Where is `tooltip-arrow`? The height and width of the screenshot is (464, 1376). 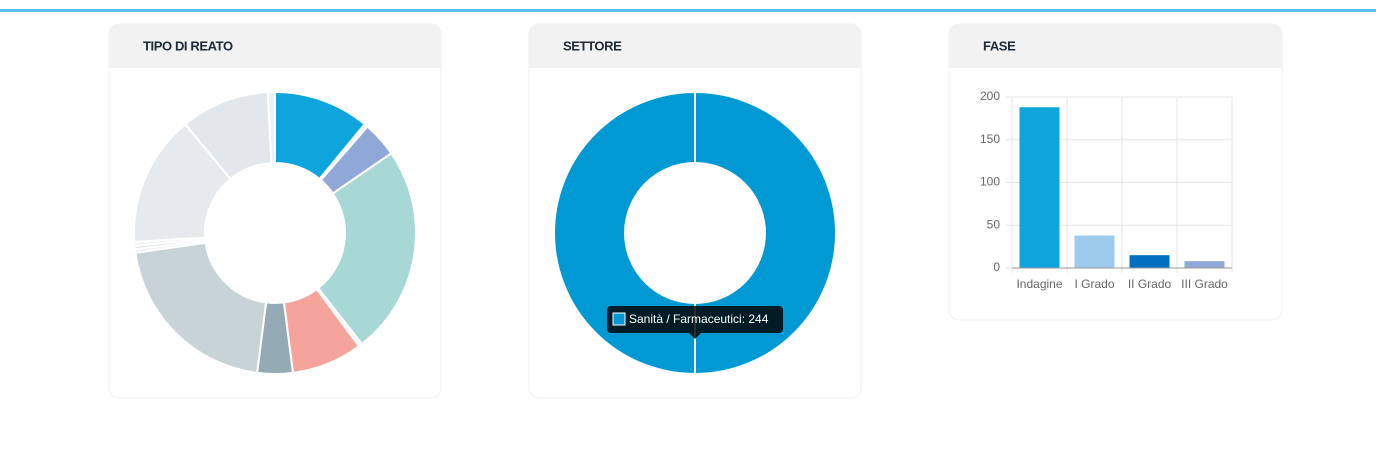 tooltip-arrow is located at coordinates (695, 336).